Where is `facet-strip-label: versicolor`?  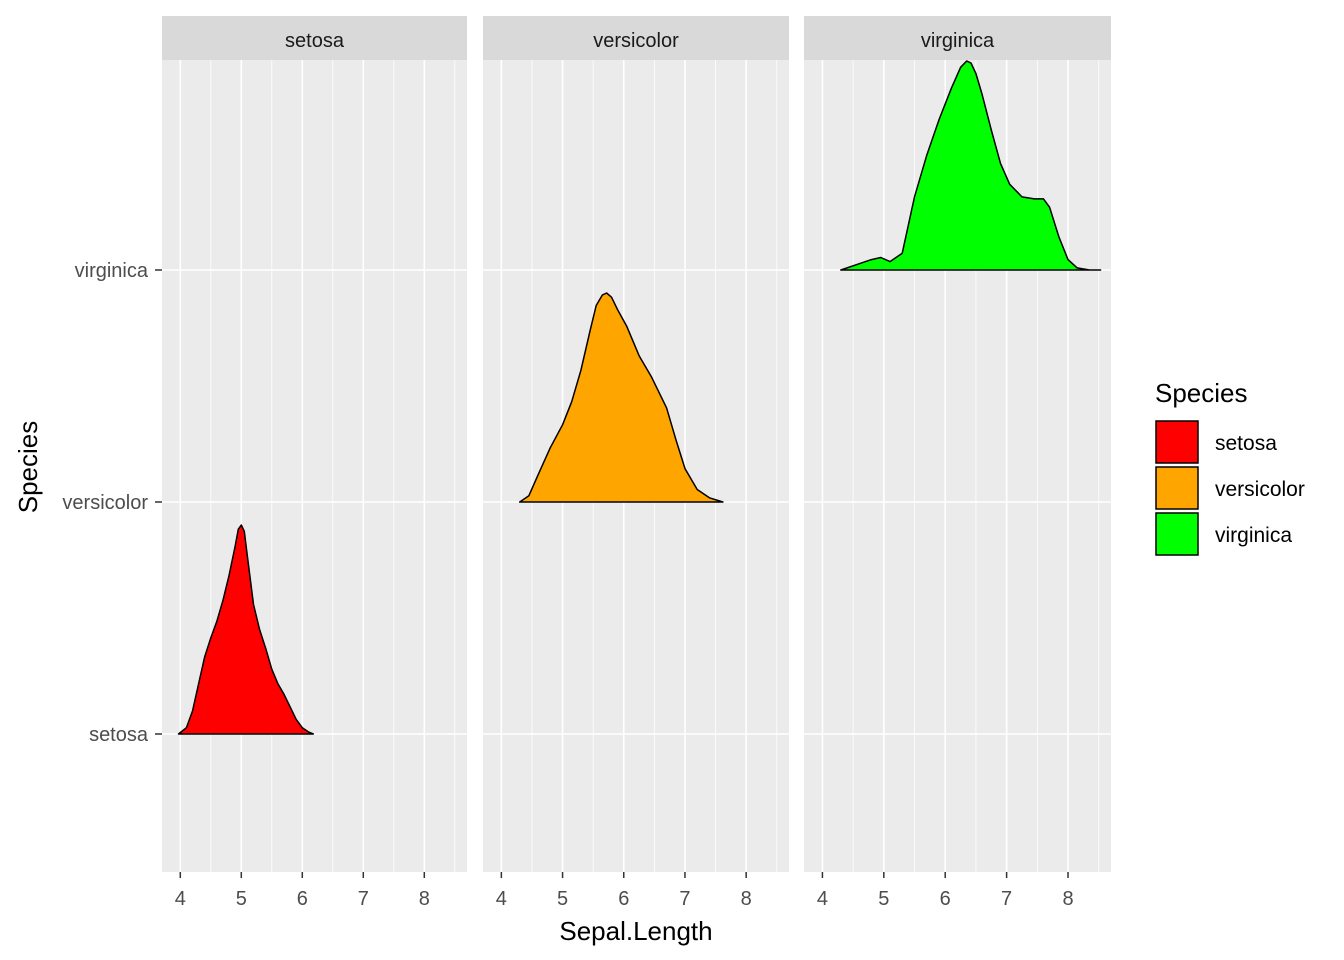 facet-strip-label: versicolor is located at coordinates (636, 41).